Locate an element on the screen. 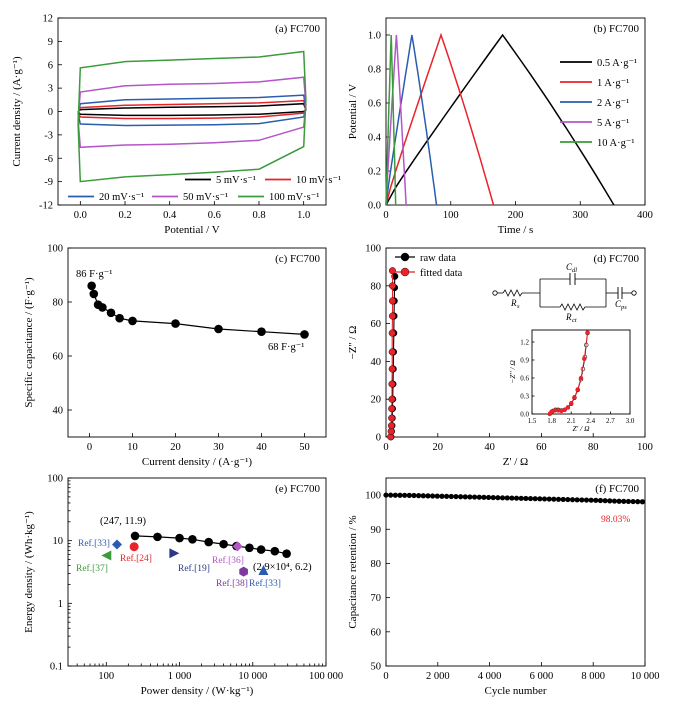 Image resolution: width=676 pixels, height=702 pixels. reference-label: Ref.[38] is located at coordinates (232, 583).